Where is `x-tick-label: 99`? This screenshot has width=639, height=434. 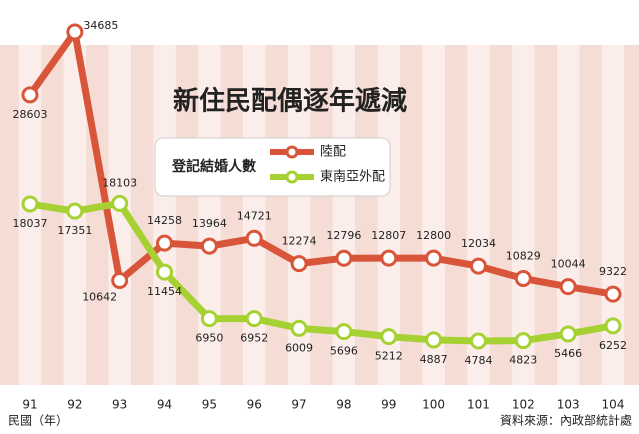 x-tick-label: 99 is located at coordinates (388, 405).